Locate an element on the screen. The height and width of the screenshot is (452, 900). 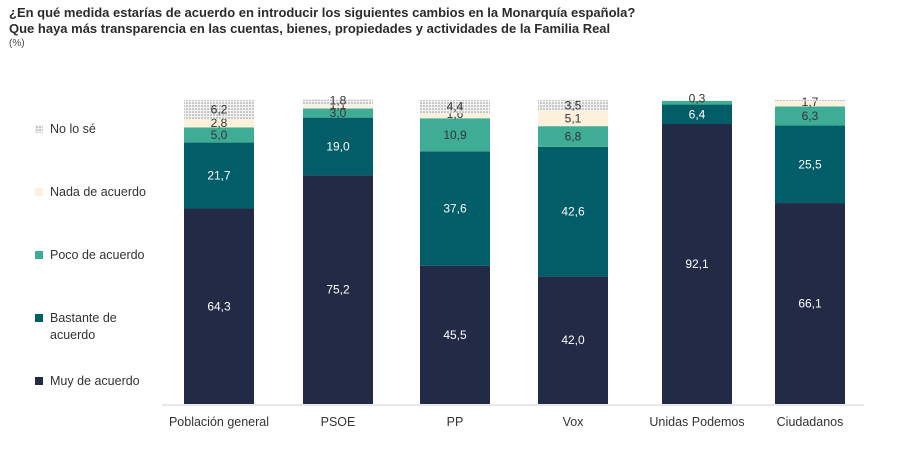
data-label-bastante-de-acuerdo-unidas-podemos: 6,4 is located at coordinates (697, 114).